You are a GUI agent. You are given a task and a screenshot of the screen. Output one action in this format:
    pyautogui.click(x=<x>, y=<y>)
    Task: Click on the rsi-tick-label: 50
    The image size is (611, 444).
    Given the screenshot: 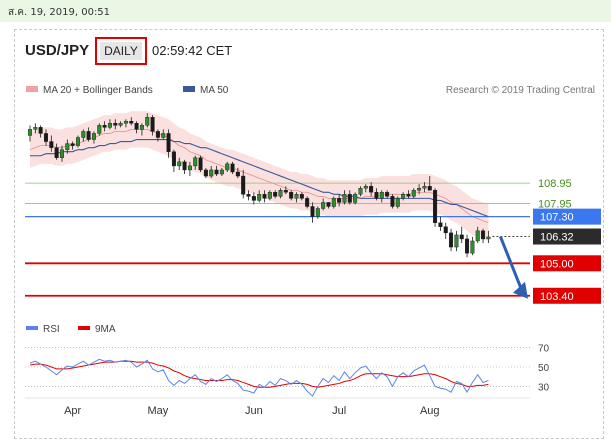 What is the action you would take?
    pyautogui.click(x=544, y=368)
    